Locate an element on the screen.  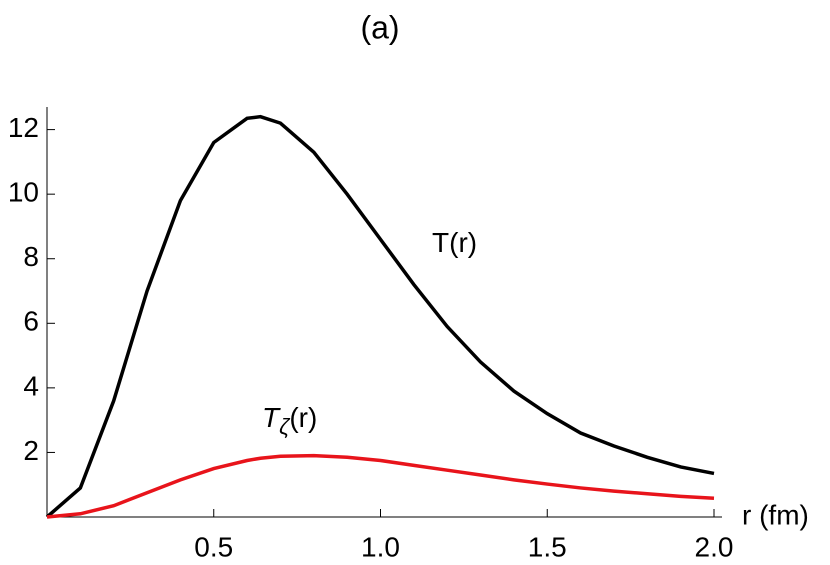
line-series is located at coordinates (380, 486).